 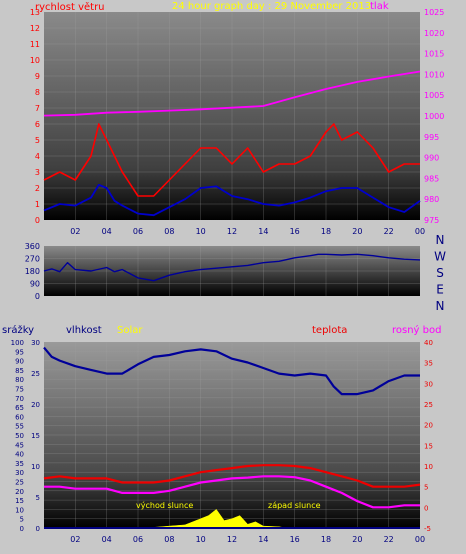 What do you see at coordinates (431, 178) in the screenshot?
I see `pressure-tick-label: 985` at bounding box center [431, 178].